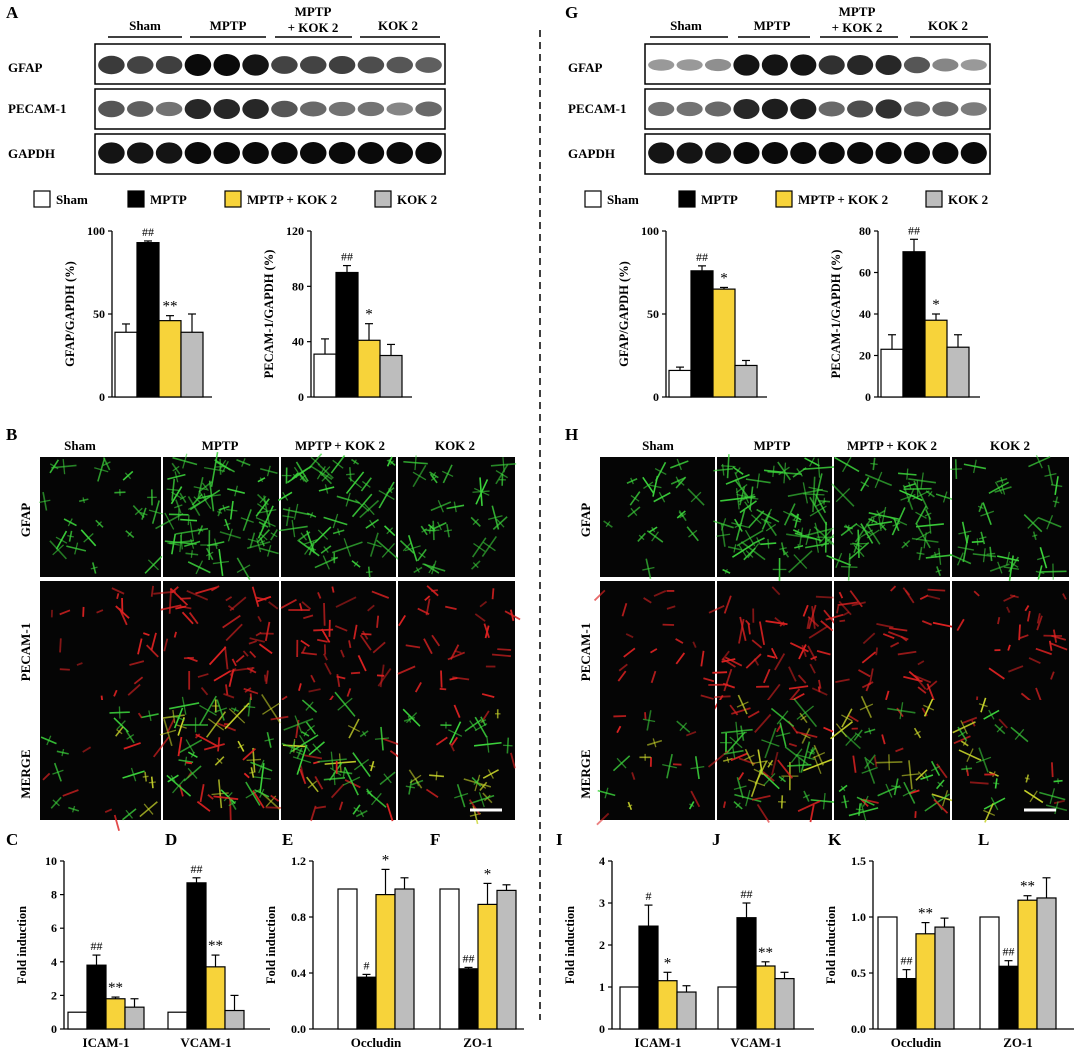 This screenshot has width=1084, height=1053. What do you see at coordinates (602, 903) in the screenshot?
I see `y-tick-label: 3` at bounding box center [602, 903].